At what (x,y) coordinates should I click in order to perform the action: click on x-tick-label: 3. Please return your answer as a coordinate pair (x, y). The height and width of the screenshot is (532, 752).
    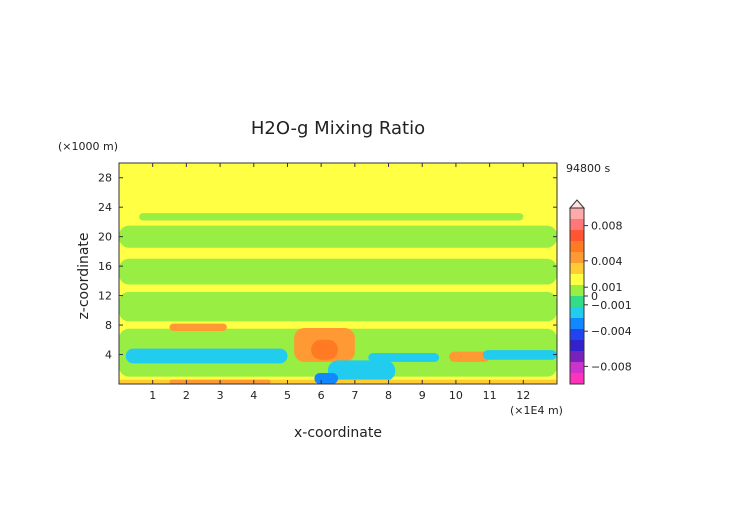
    Looking at the image, I should click on (220, 395).